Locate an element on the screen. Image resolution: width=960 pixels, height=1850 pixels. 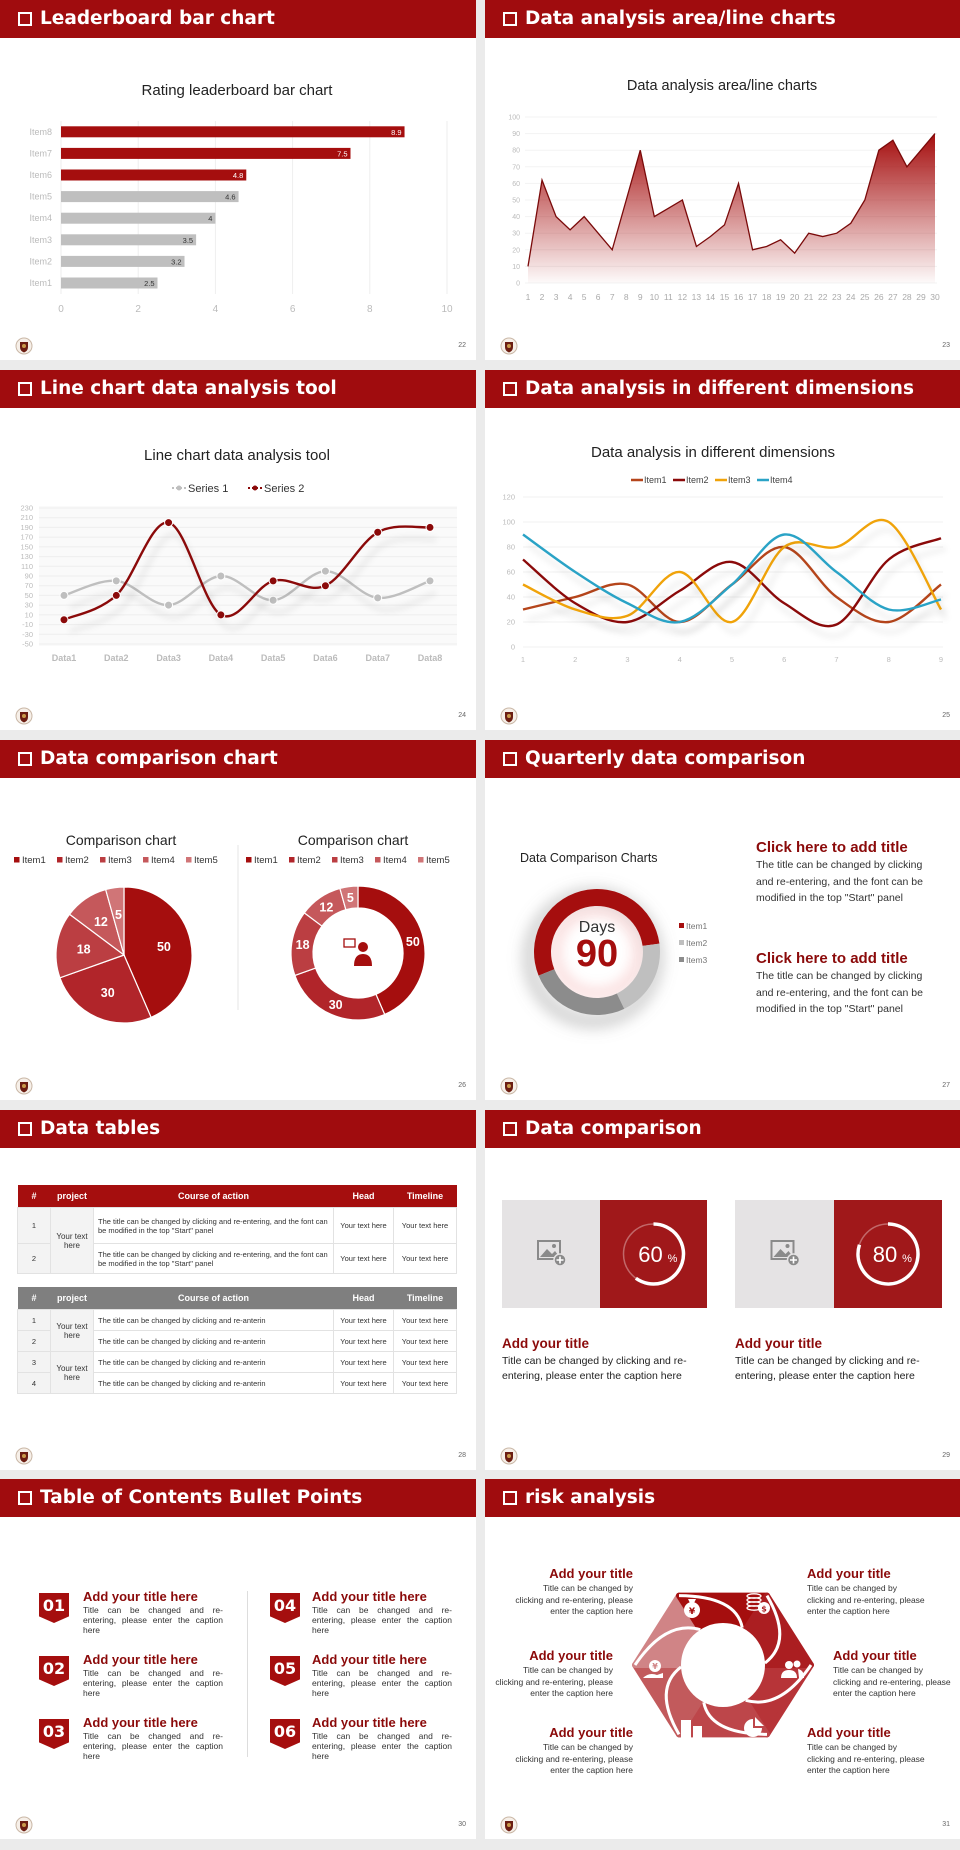
legend-label: Item3 is located at coordinates (120, 860).